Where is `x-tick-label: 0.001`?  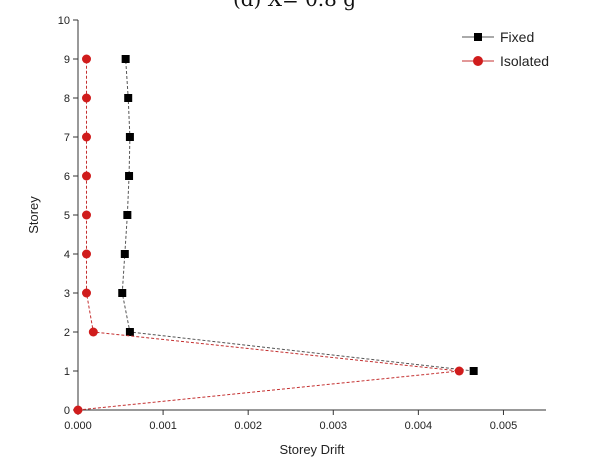
x-tick-label: 0.001 is located at coordinates (163, 426).